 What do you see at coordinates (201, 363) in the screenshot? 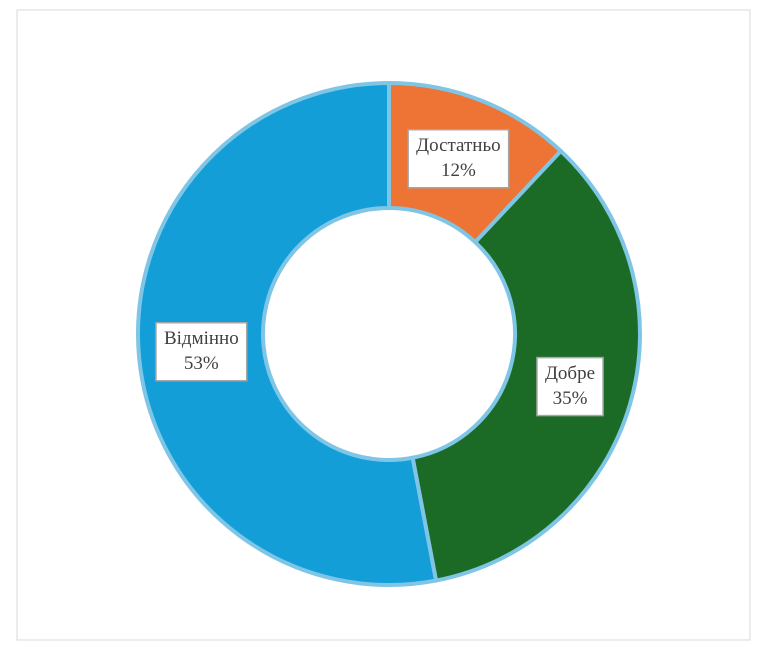
I see `data-label-value: 53%` at bounding box center [201, 363].